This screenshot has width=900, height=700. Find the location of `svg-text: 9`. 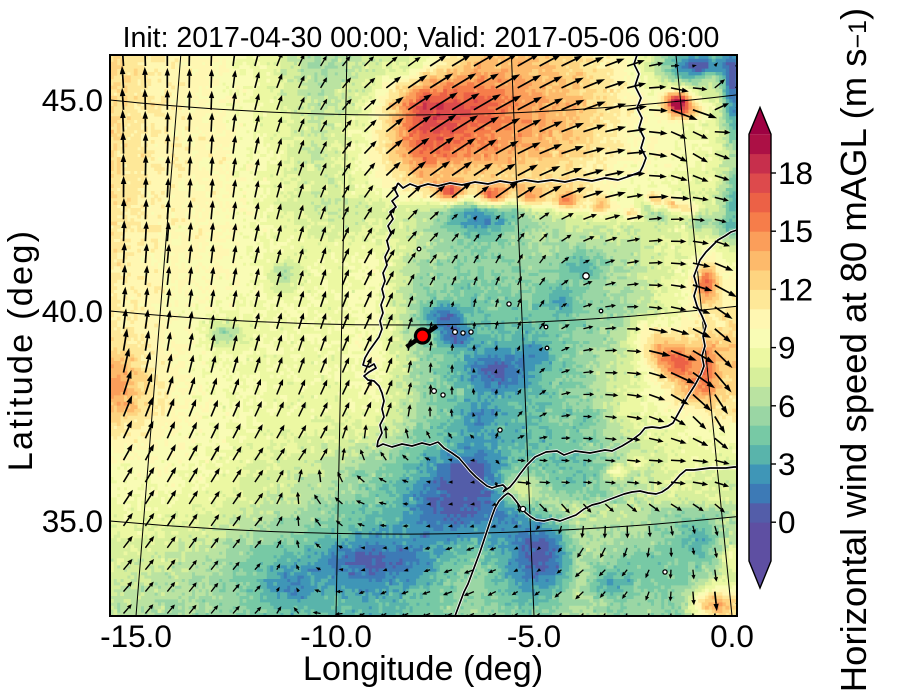

svg-text: 9 is located at coordinates (787, 348).